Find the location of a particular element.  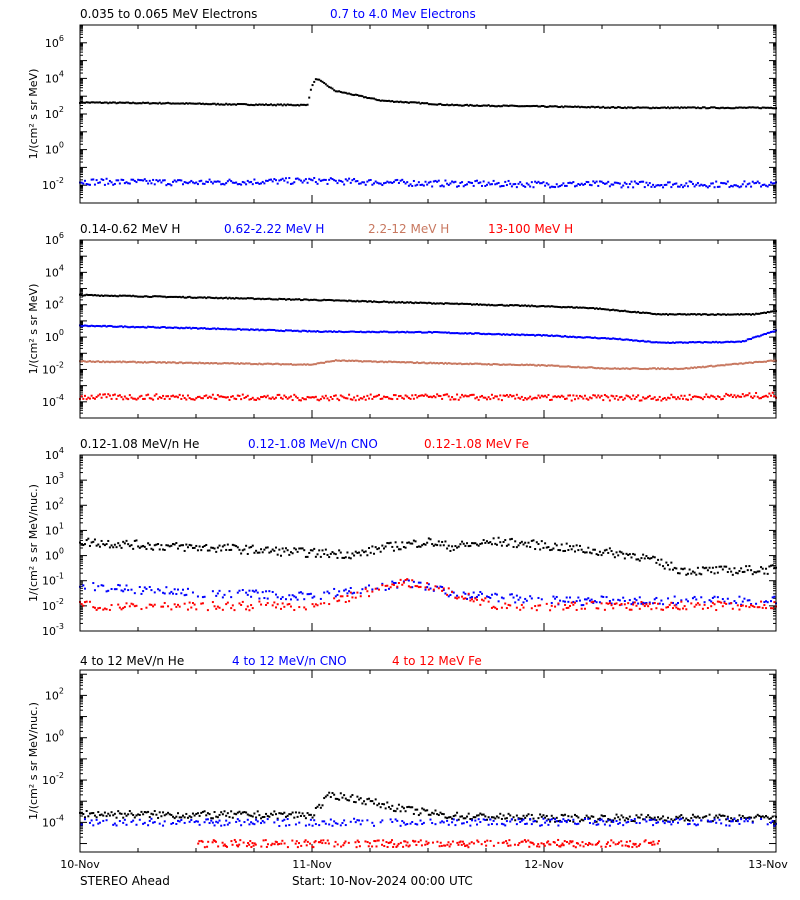

legend-entry-4-2: 4 to 12 MeV/n CNO is located at coordinates (289, 661).